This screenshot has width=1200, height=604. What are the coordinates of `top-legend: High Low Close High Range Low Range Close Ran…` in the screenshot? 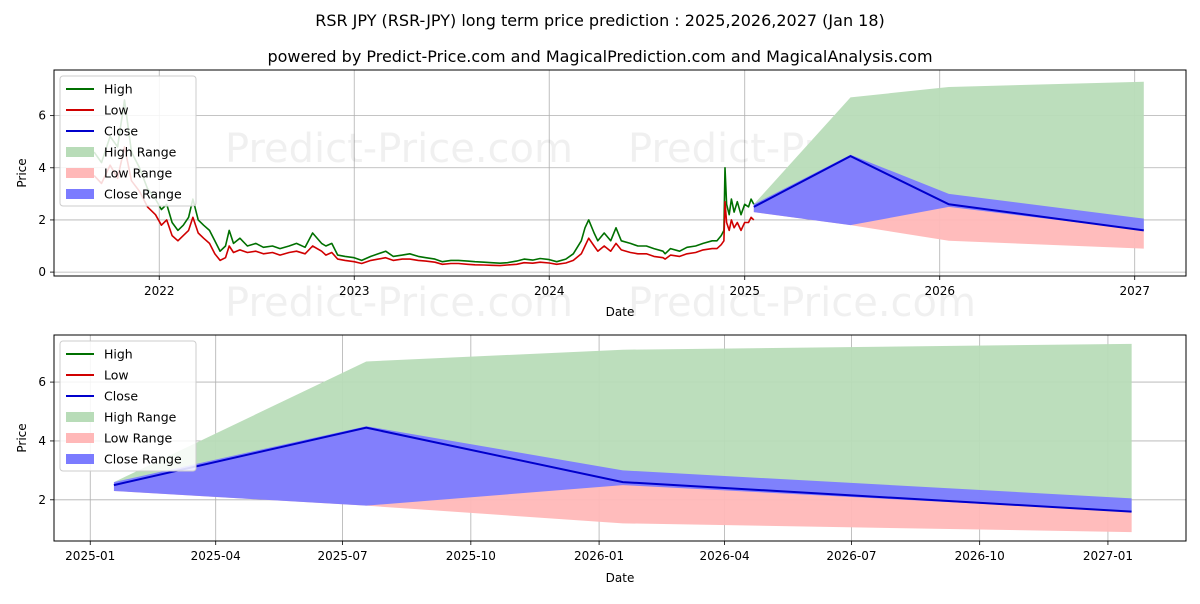 It's located at (128, 141).